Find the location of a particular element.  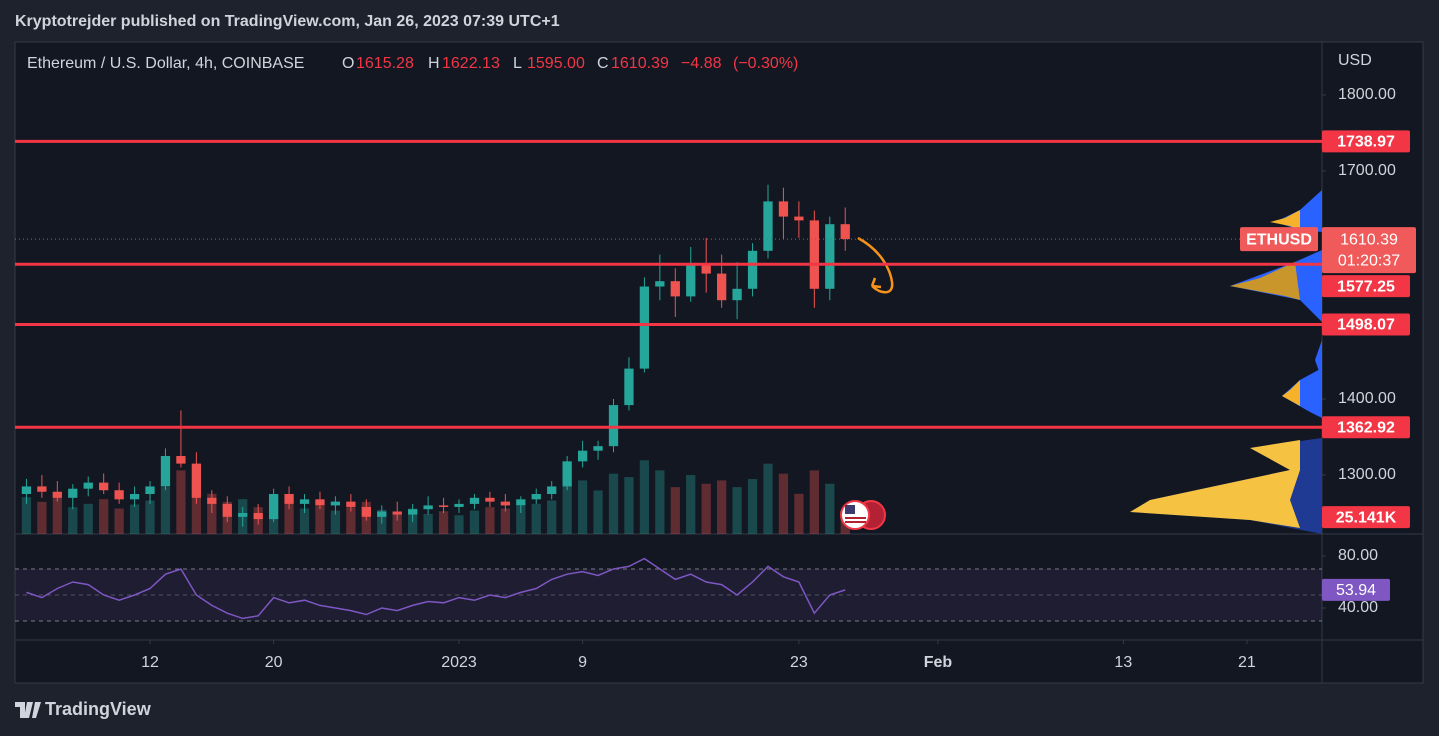

arrow-annotation is located at coordinates (875, 265).